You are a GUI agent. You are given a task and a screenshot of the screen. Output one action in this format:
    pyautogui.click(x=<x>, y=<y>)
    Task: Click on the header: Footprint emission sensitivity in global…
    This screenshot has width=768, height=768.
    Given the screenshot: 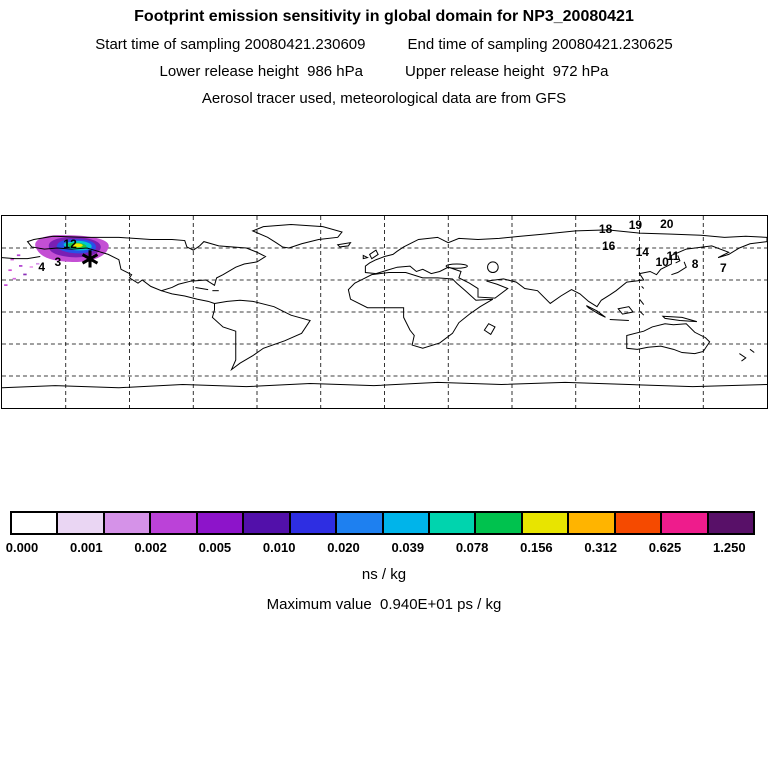 What is the action you would take?
    pyautogui.click(x=384, y=62)
    